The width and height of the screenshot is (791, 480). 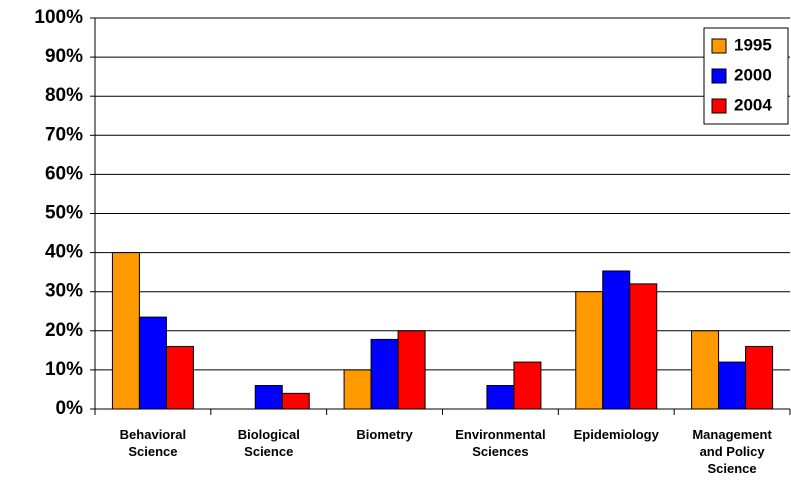 I want to click on x-tick-label: Biological Science, so click(x=269, y=443).